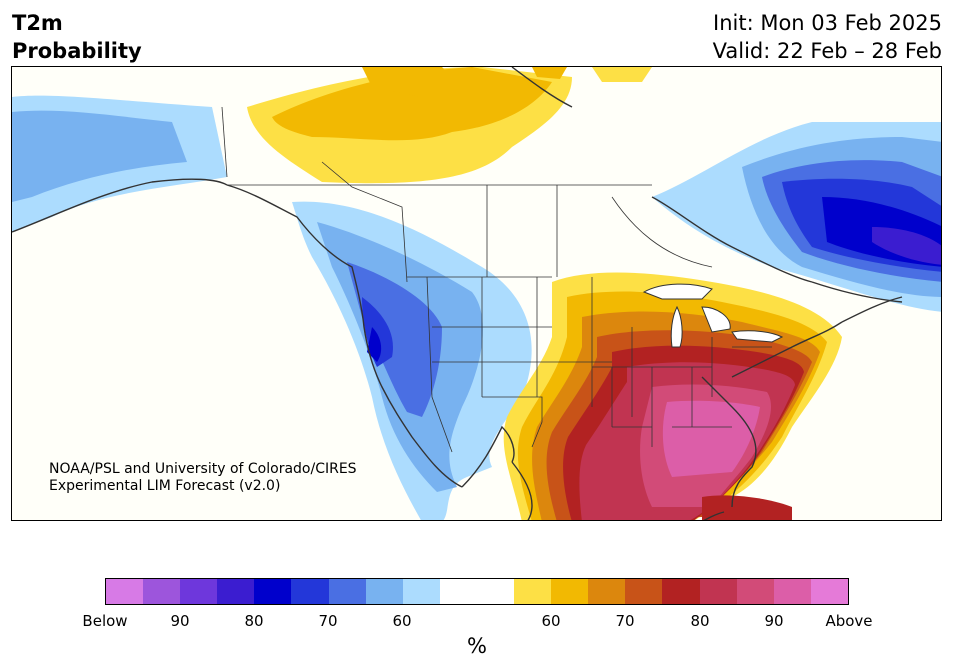 This screenshot has width=954, height=671. I want to click on credit-line-2: Experimental LIM Forecast (v2.0), so click(165, 486).